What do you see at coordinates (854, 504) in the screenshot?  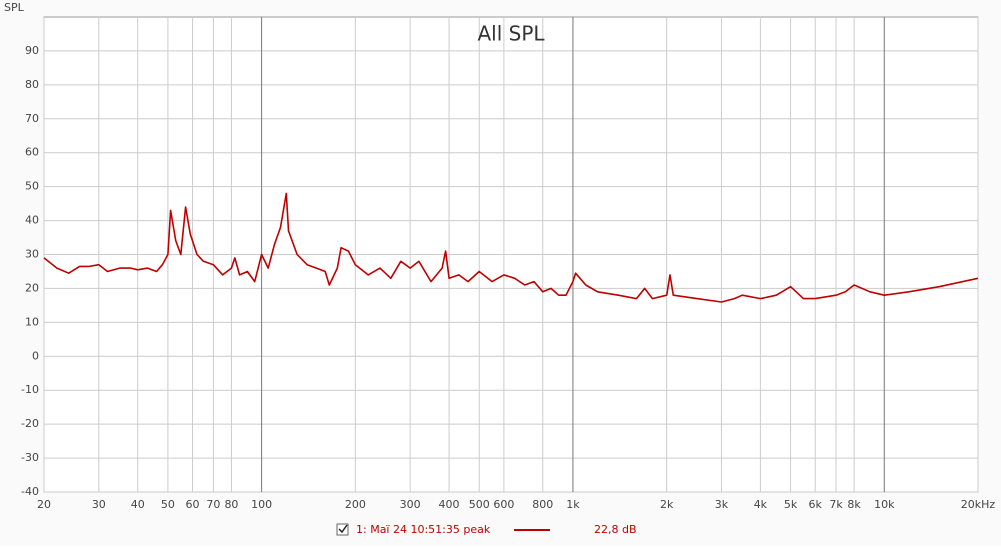 I see `x-tick-label: 8k` at bounding box center [854, 504].